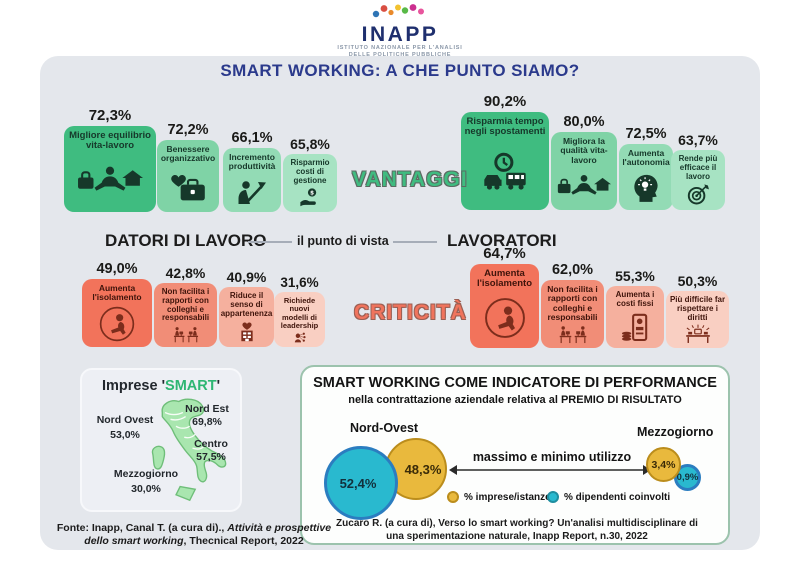  I want to click on stat-label: Riduce il senso di appartenenza, so click(246, 304).